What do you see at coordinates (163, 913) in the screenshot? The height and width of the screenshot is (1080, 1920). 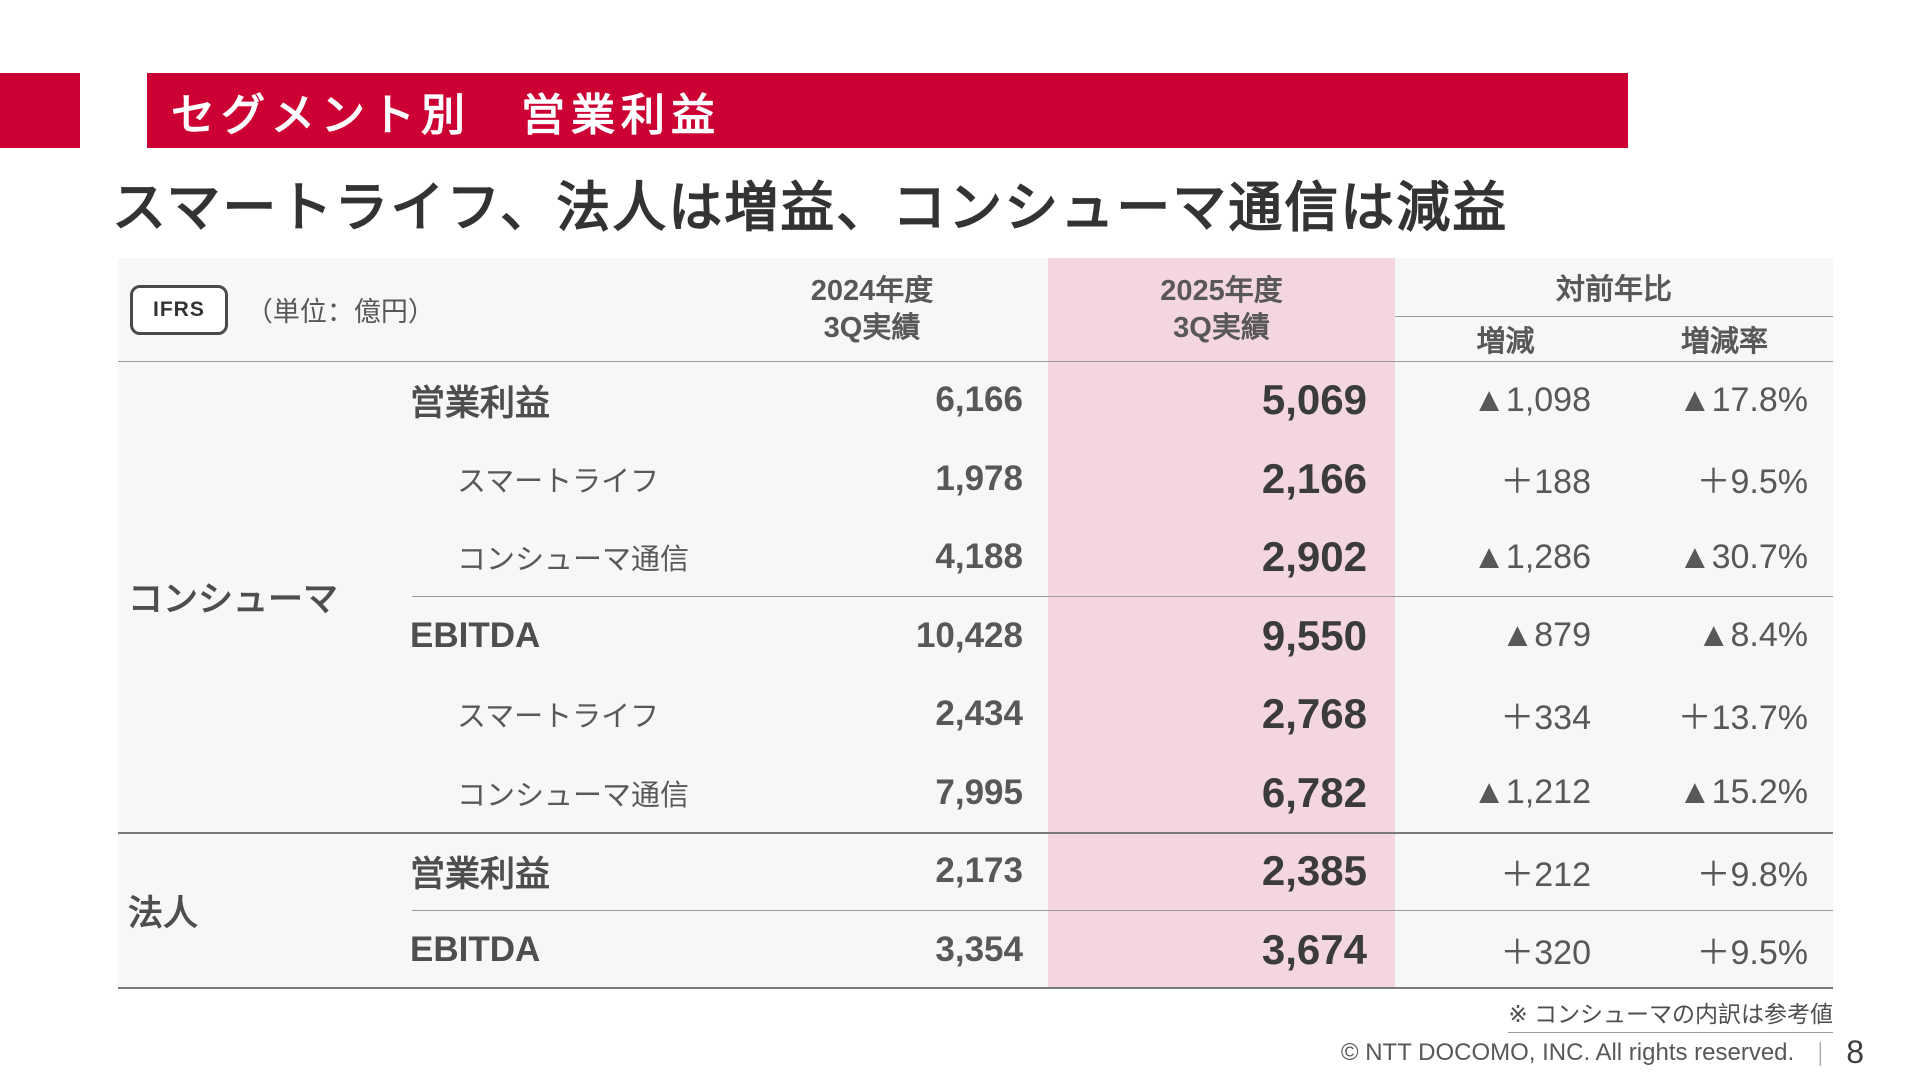 I see `group-label-corporate: 法人` at bounding box center [163, 913].